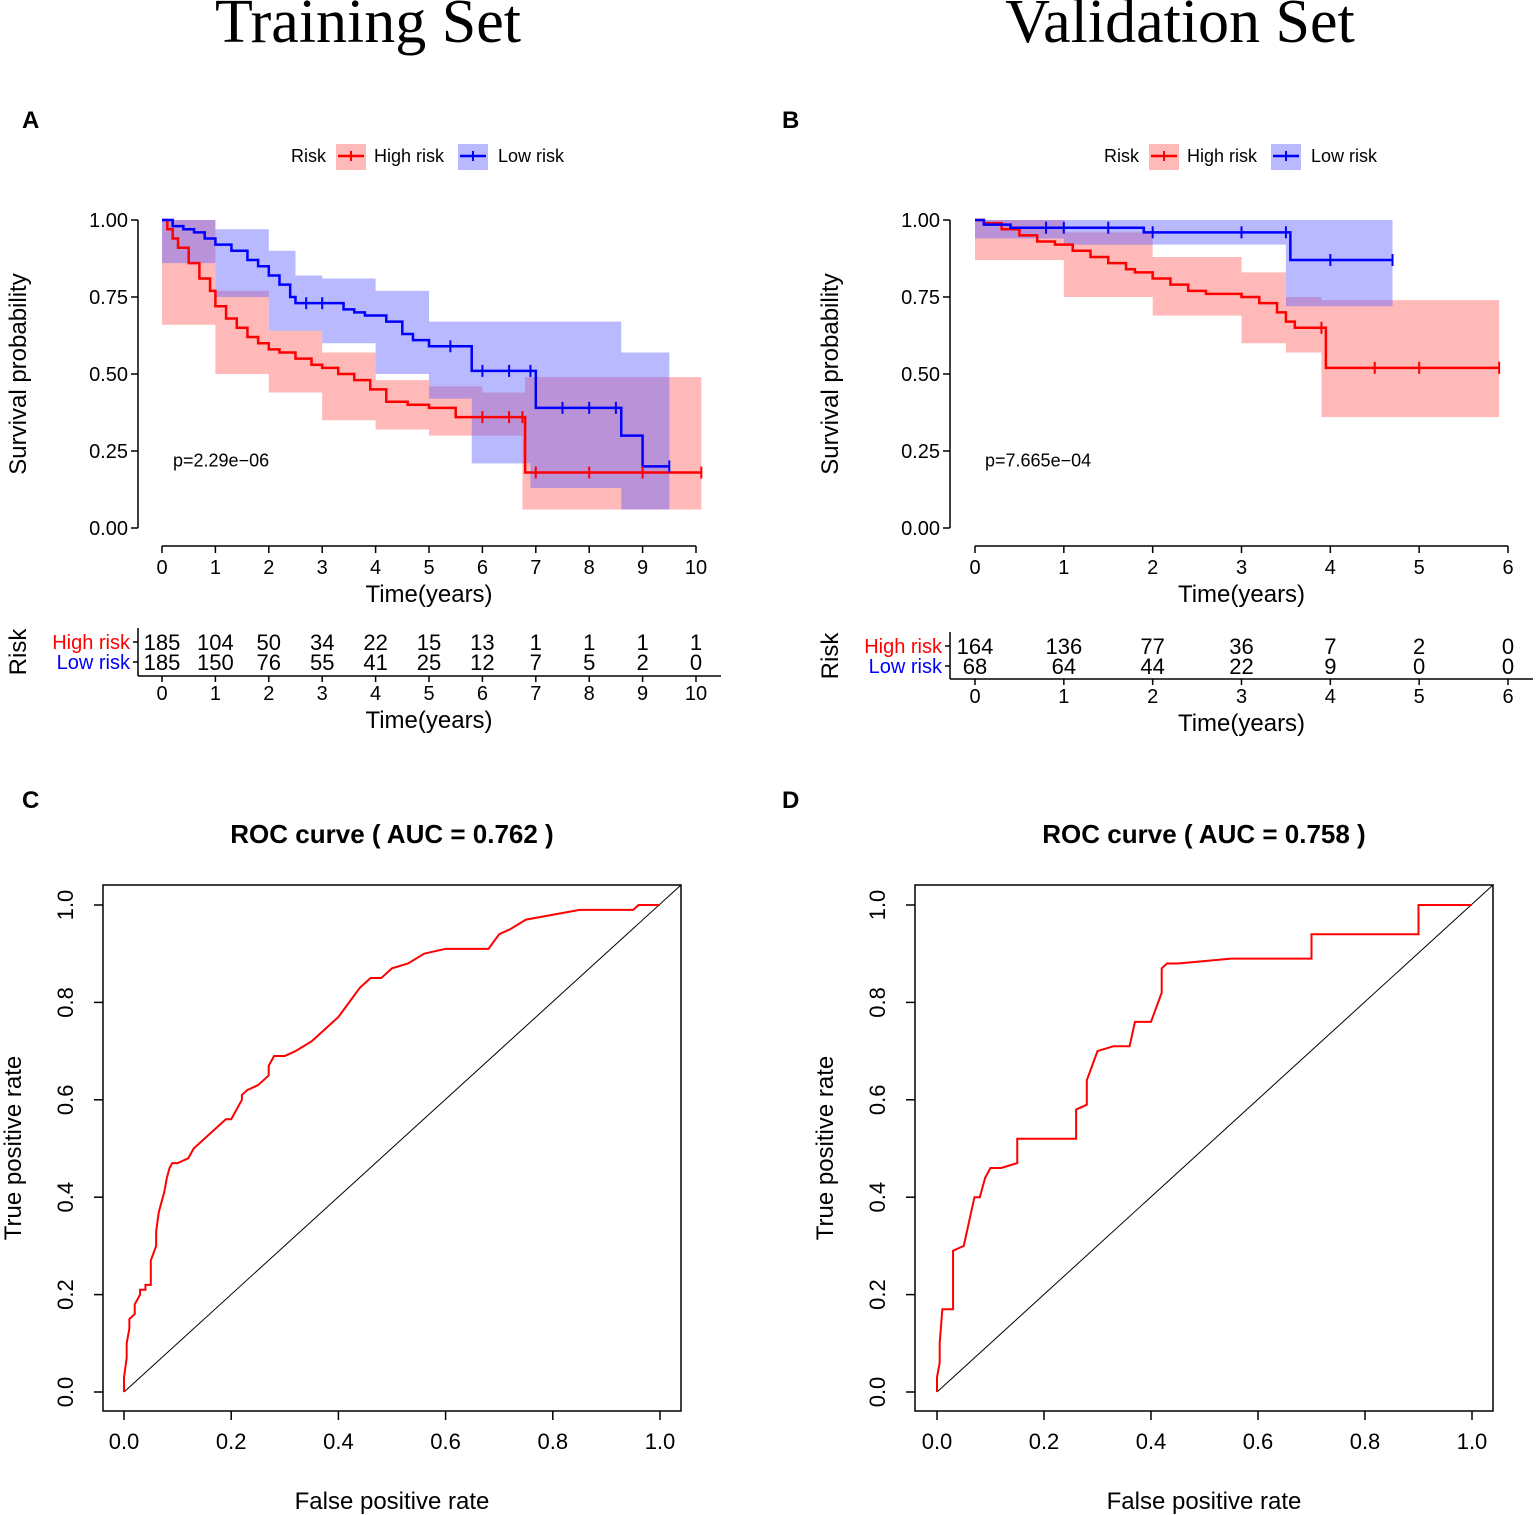 This screenshot has width=1536, height=1515. I want to click on panel-b-curve-low-risk, so click(1184, 240).